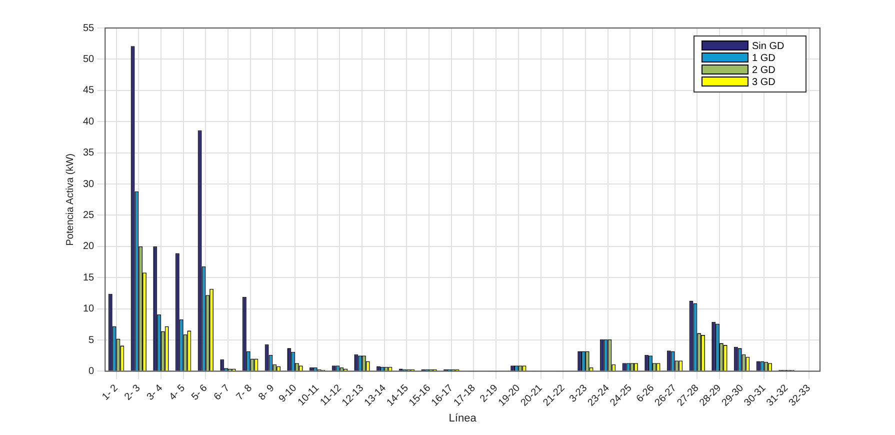  I want to click on x-tick-label: 9-10, so click(288, 393).